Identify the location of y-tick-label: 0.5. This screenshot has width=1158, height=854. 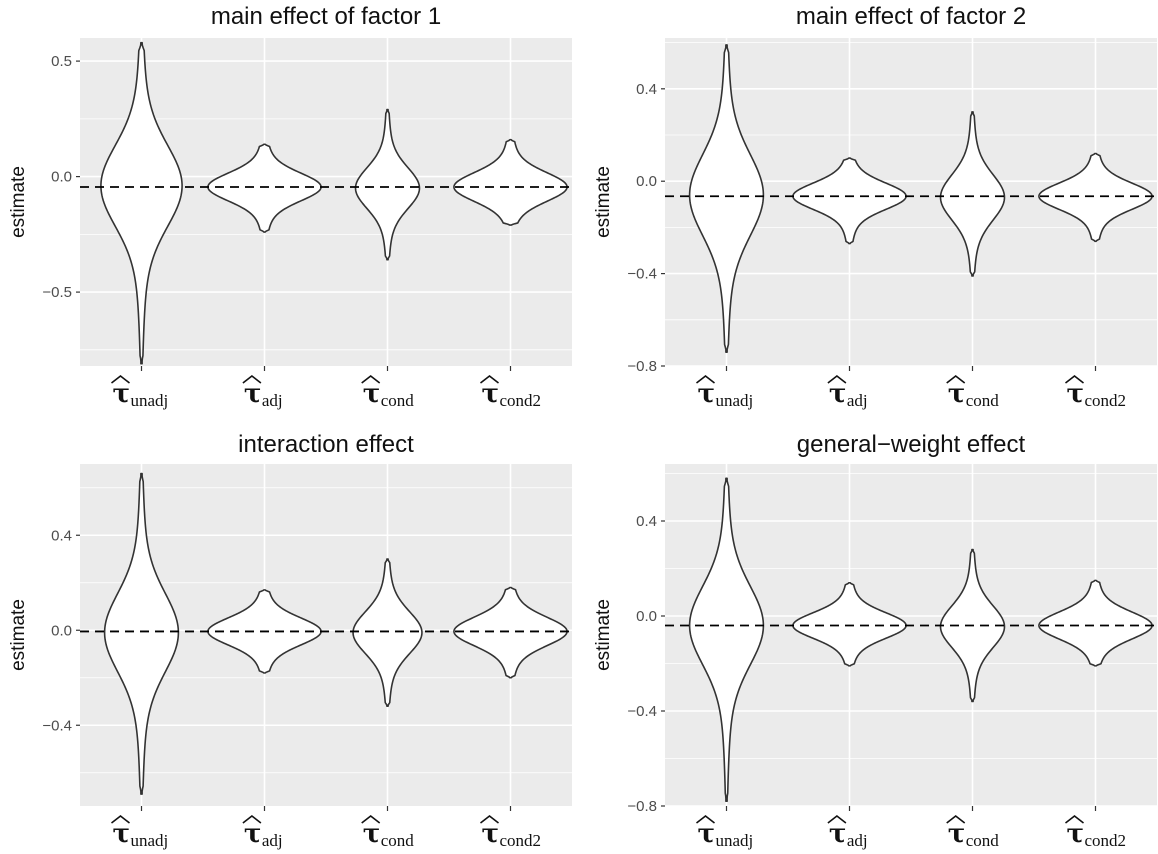
(61, 61).